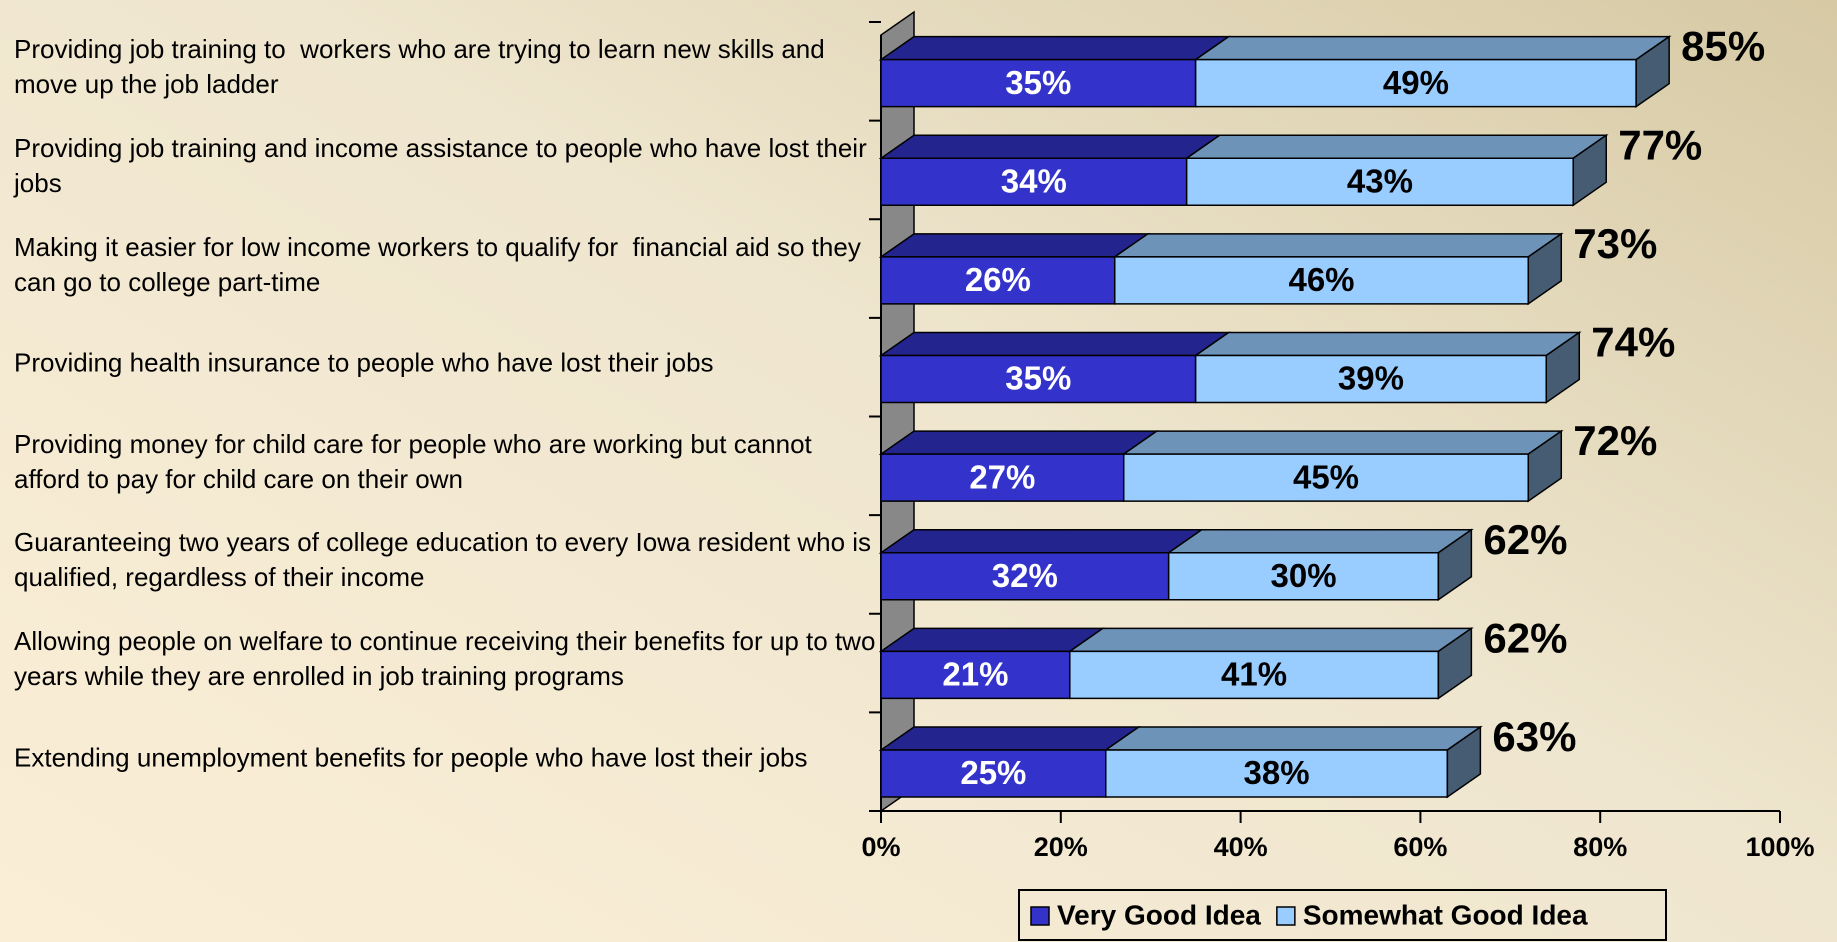  What do you see at coordinates (1159, 914) in the screenshot?
I see `legend-label: Very Good Idea` at bounding box center [1159, 914].